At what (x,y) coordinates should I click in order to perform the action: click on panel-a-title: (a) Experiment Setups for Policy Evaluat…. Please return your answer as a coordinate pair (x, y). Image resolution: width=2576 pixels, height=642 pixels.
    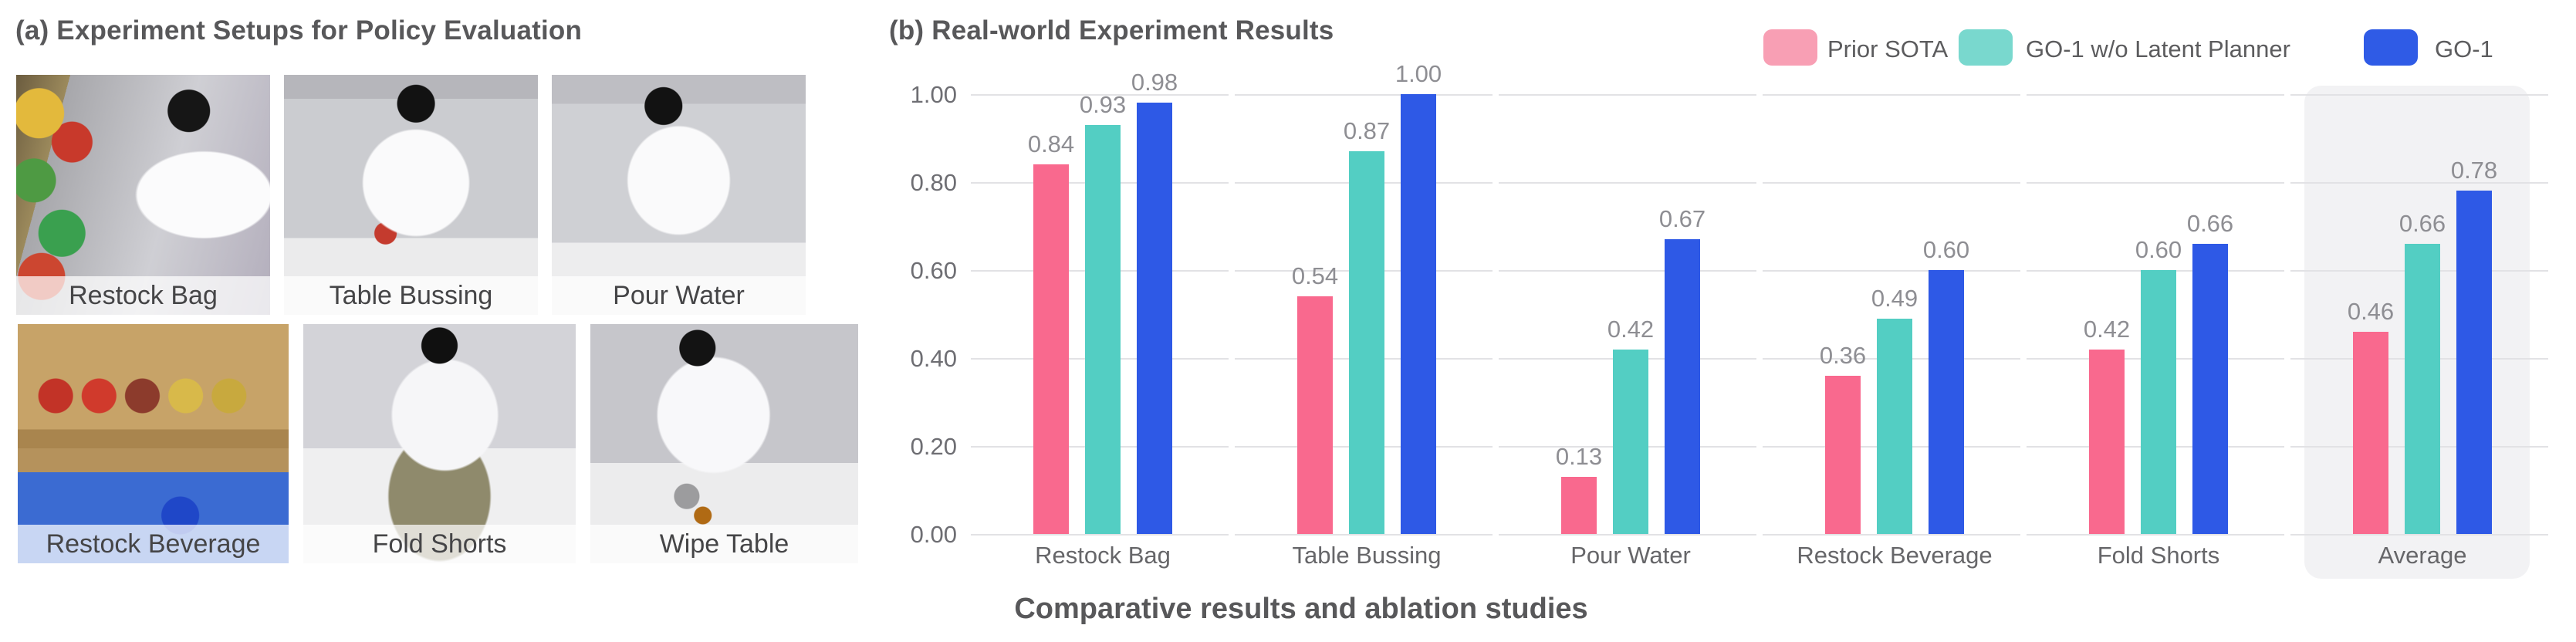
    Looking at the image, I should click on (299, 30).